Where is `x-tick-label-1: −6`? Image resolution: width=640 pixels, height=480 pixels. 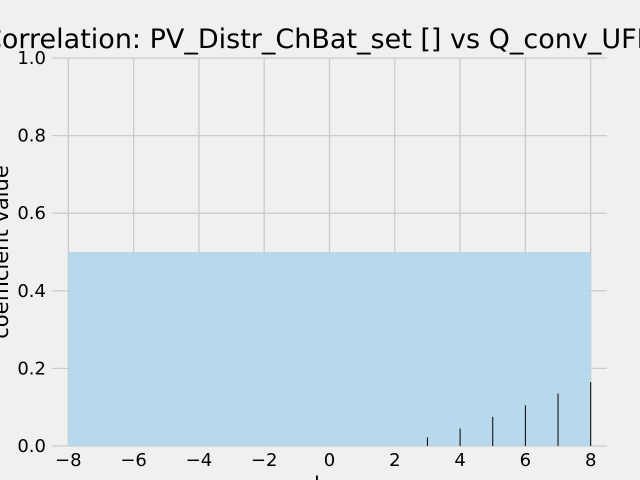 x-tick-label-1: −6 is located at coordinates (133, 460).